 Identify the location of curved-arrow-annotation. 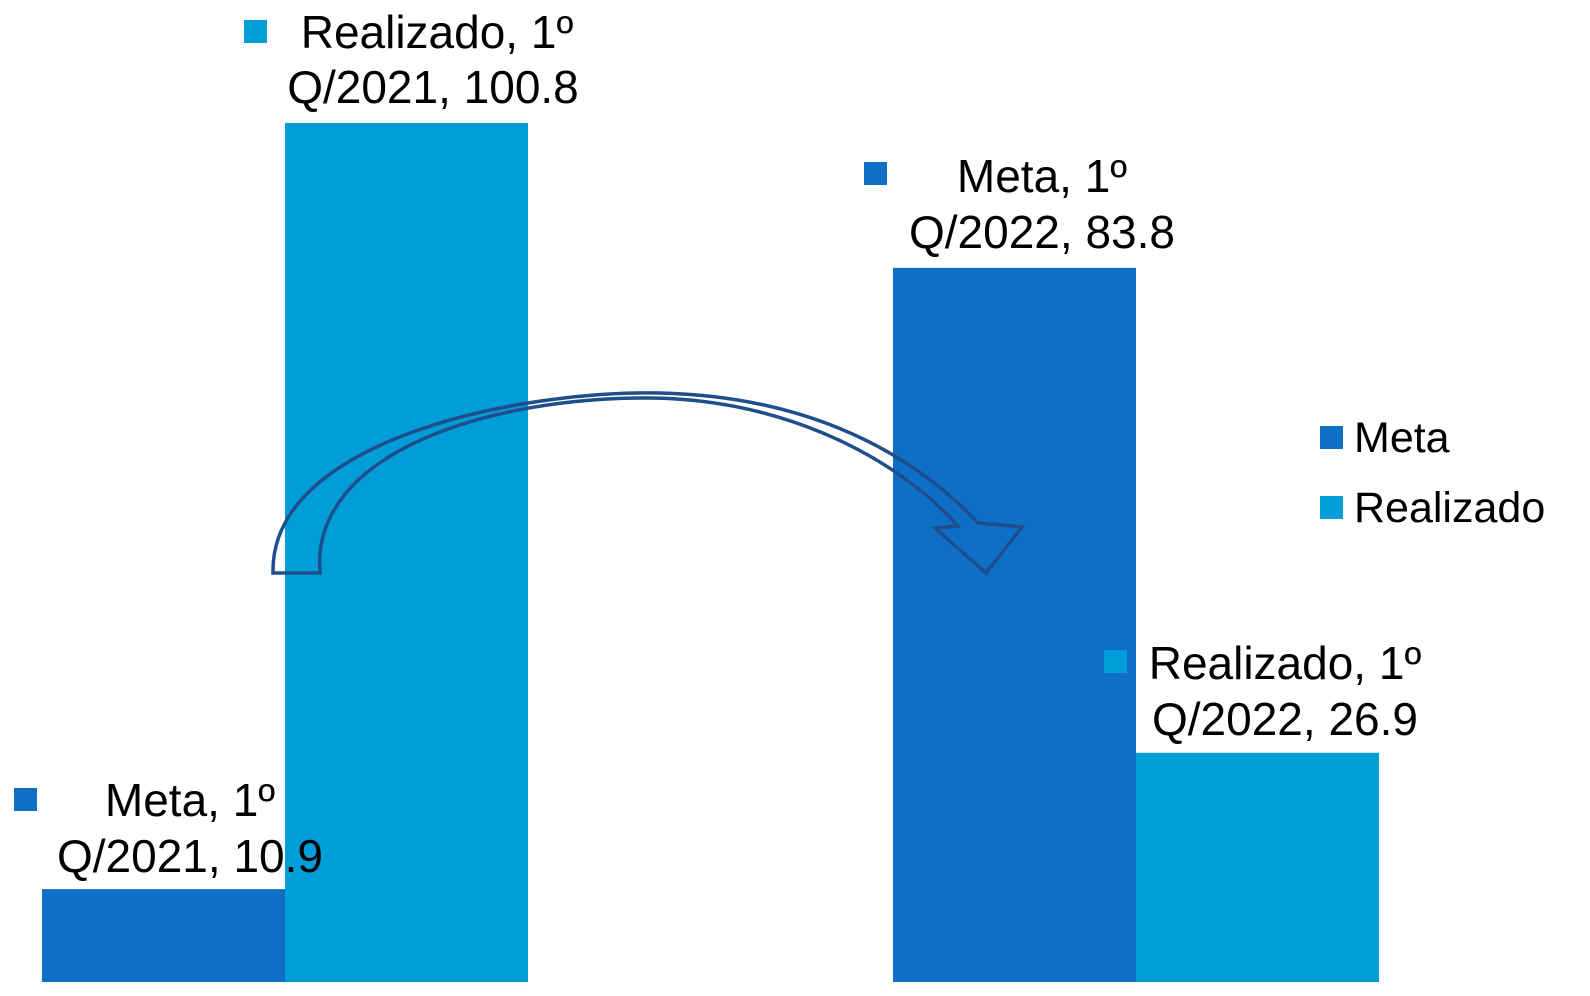
(648, 483).